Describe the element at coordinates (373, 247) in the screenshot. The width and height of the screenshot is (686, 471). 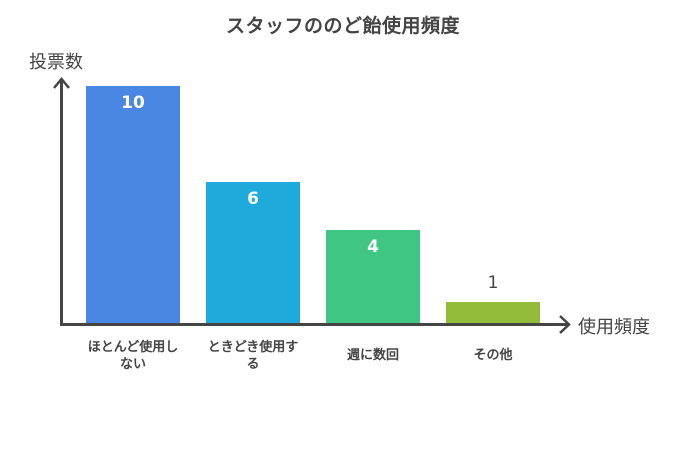
I see `bar-value-weekly: 4` at that location.